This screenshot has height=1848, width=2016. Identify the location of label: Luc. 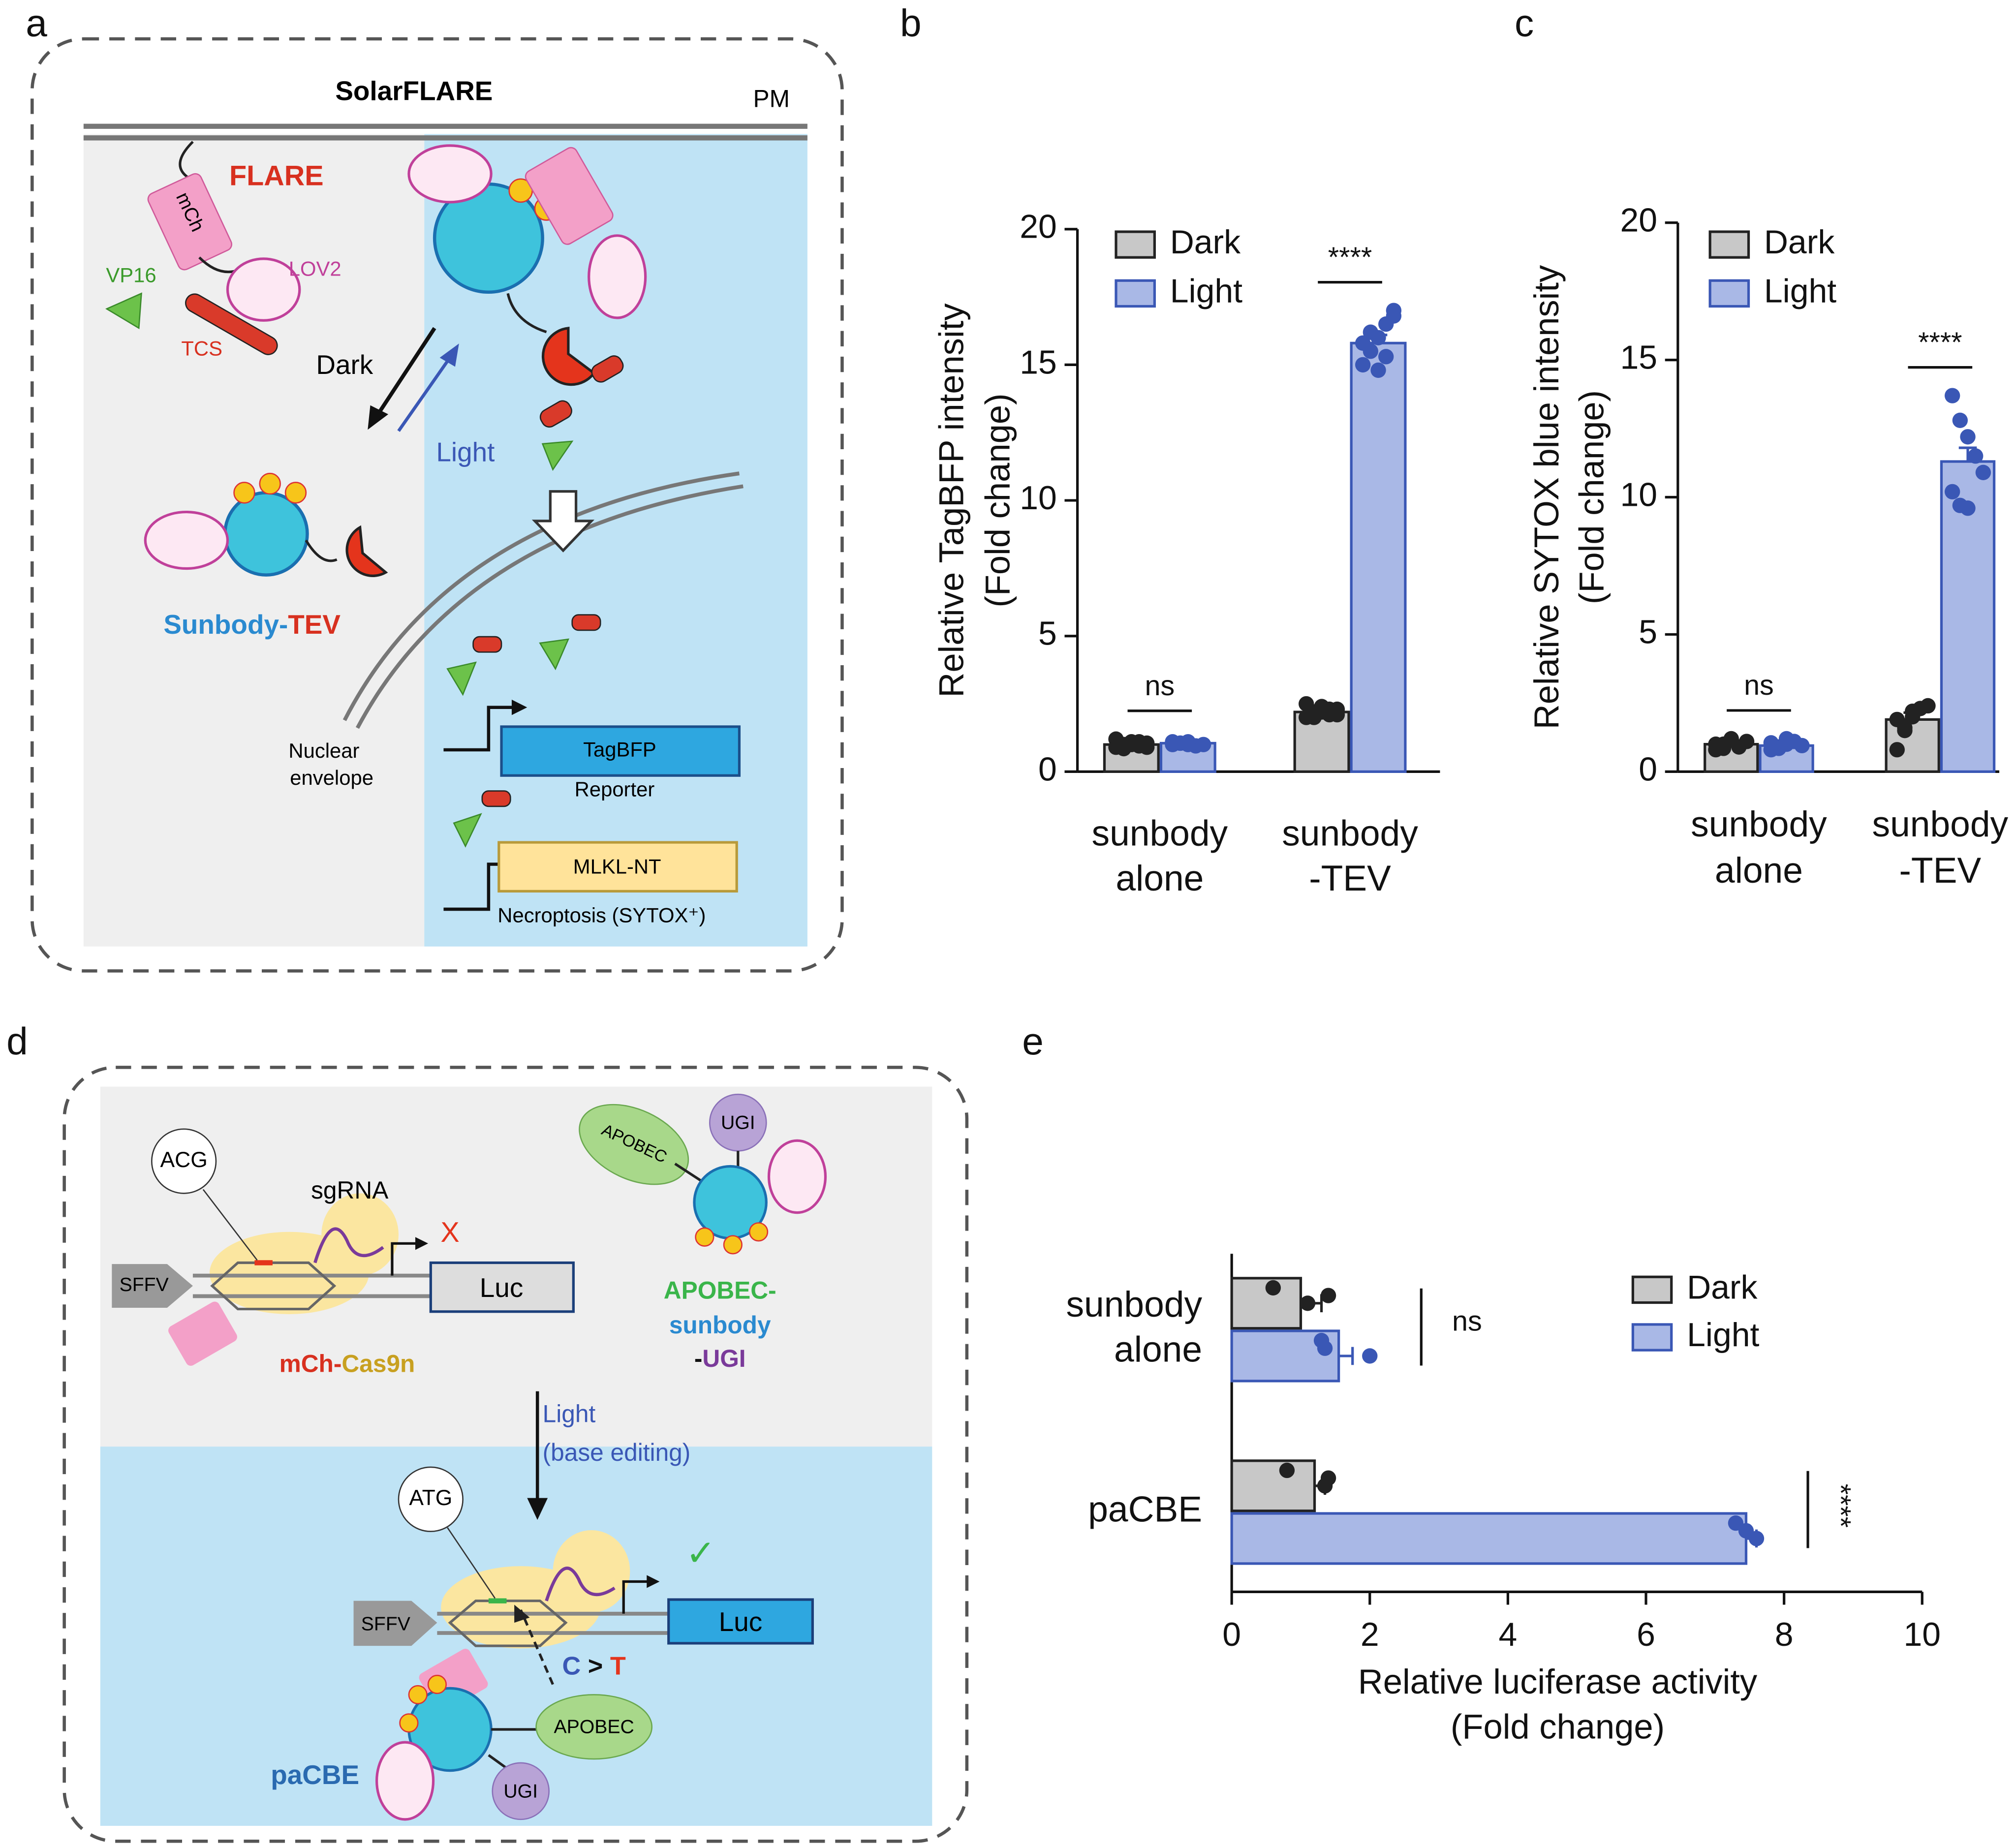
(502, 1287).